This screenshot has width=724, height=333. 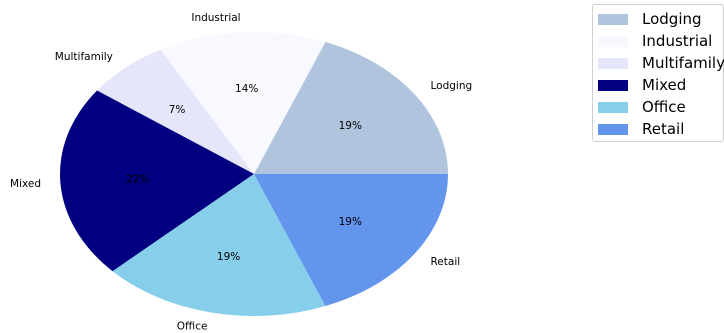 I want to click on pct-label-lodging: 19%, so click(x=350, y=126).